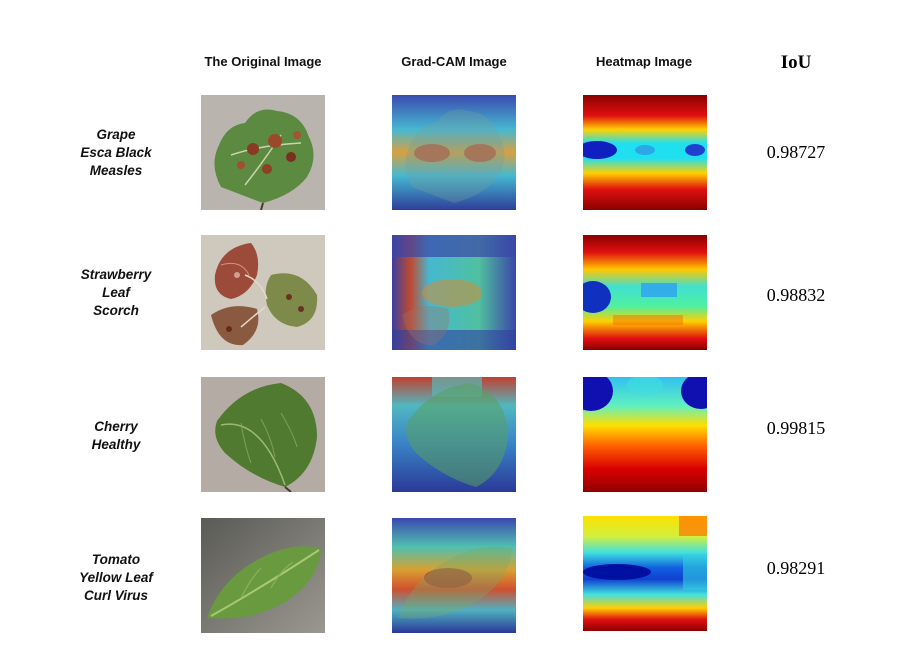 Image resolution: width=906 pixels, height=652 pixels. I want to click on row-label-line: Cherry, so click(116, 426).